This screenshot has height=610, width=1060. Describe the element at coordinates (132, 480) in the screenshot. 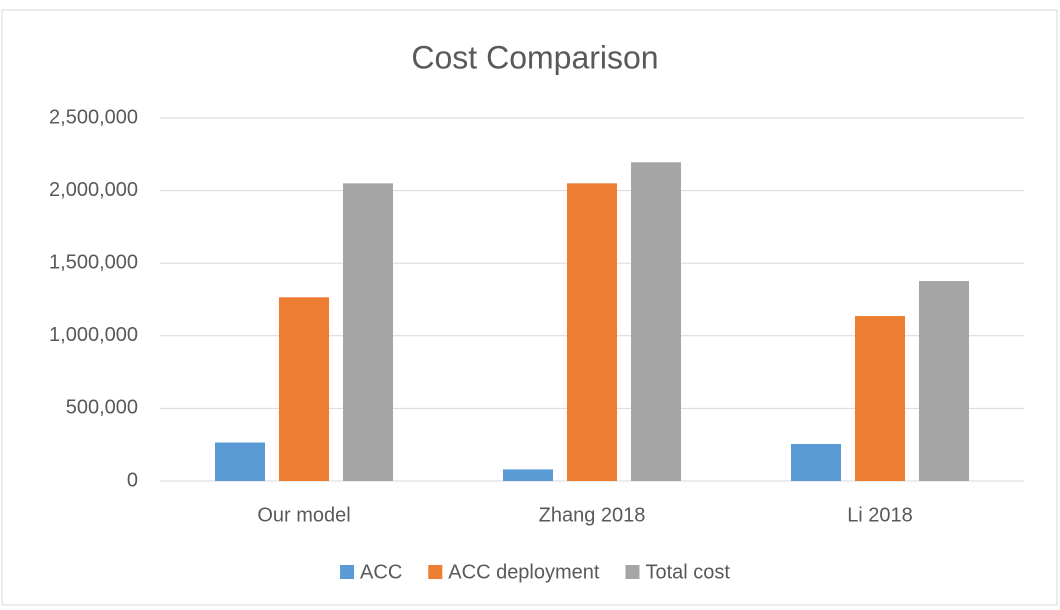

I see `y-tick-label: 0` at that location.